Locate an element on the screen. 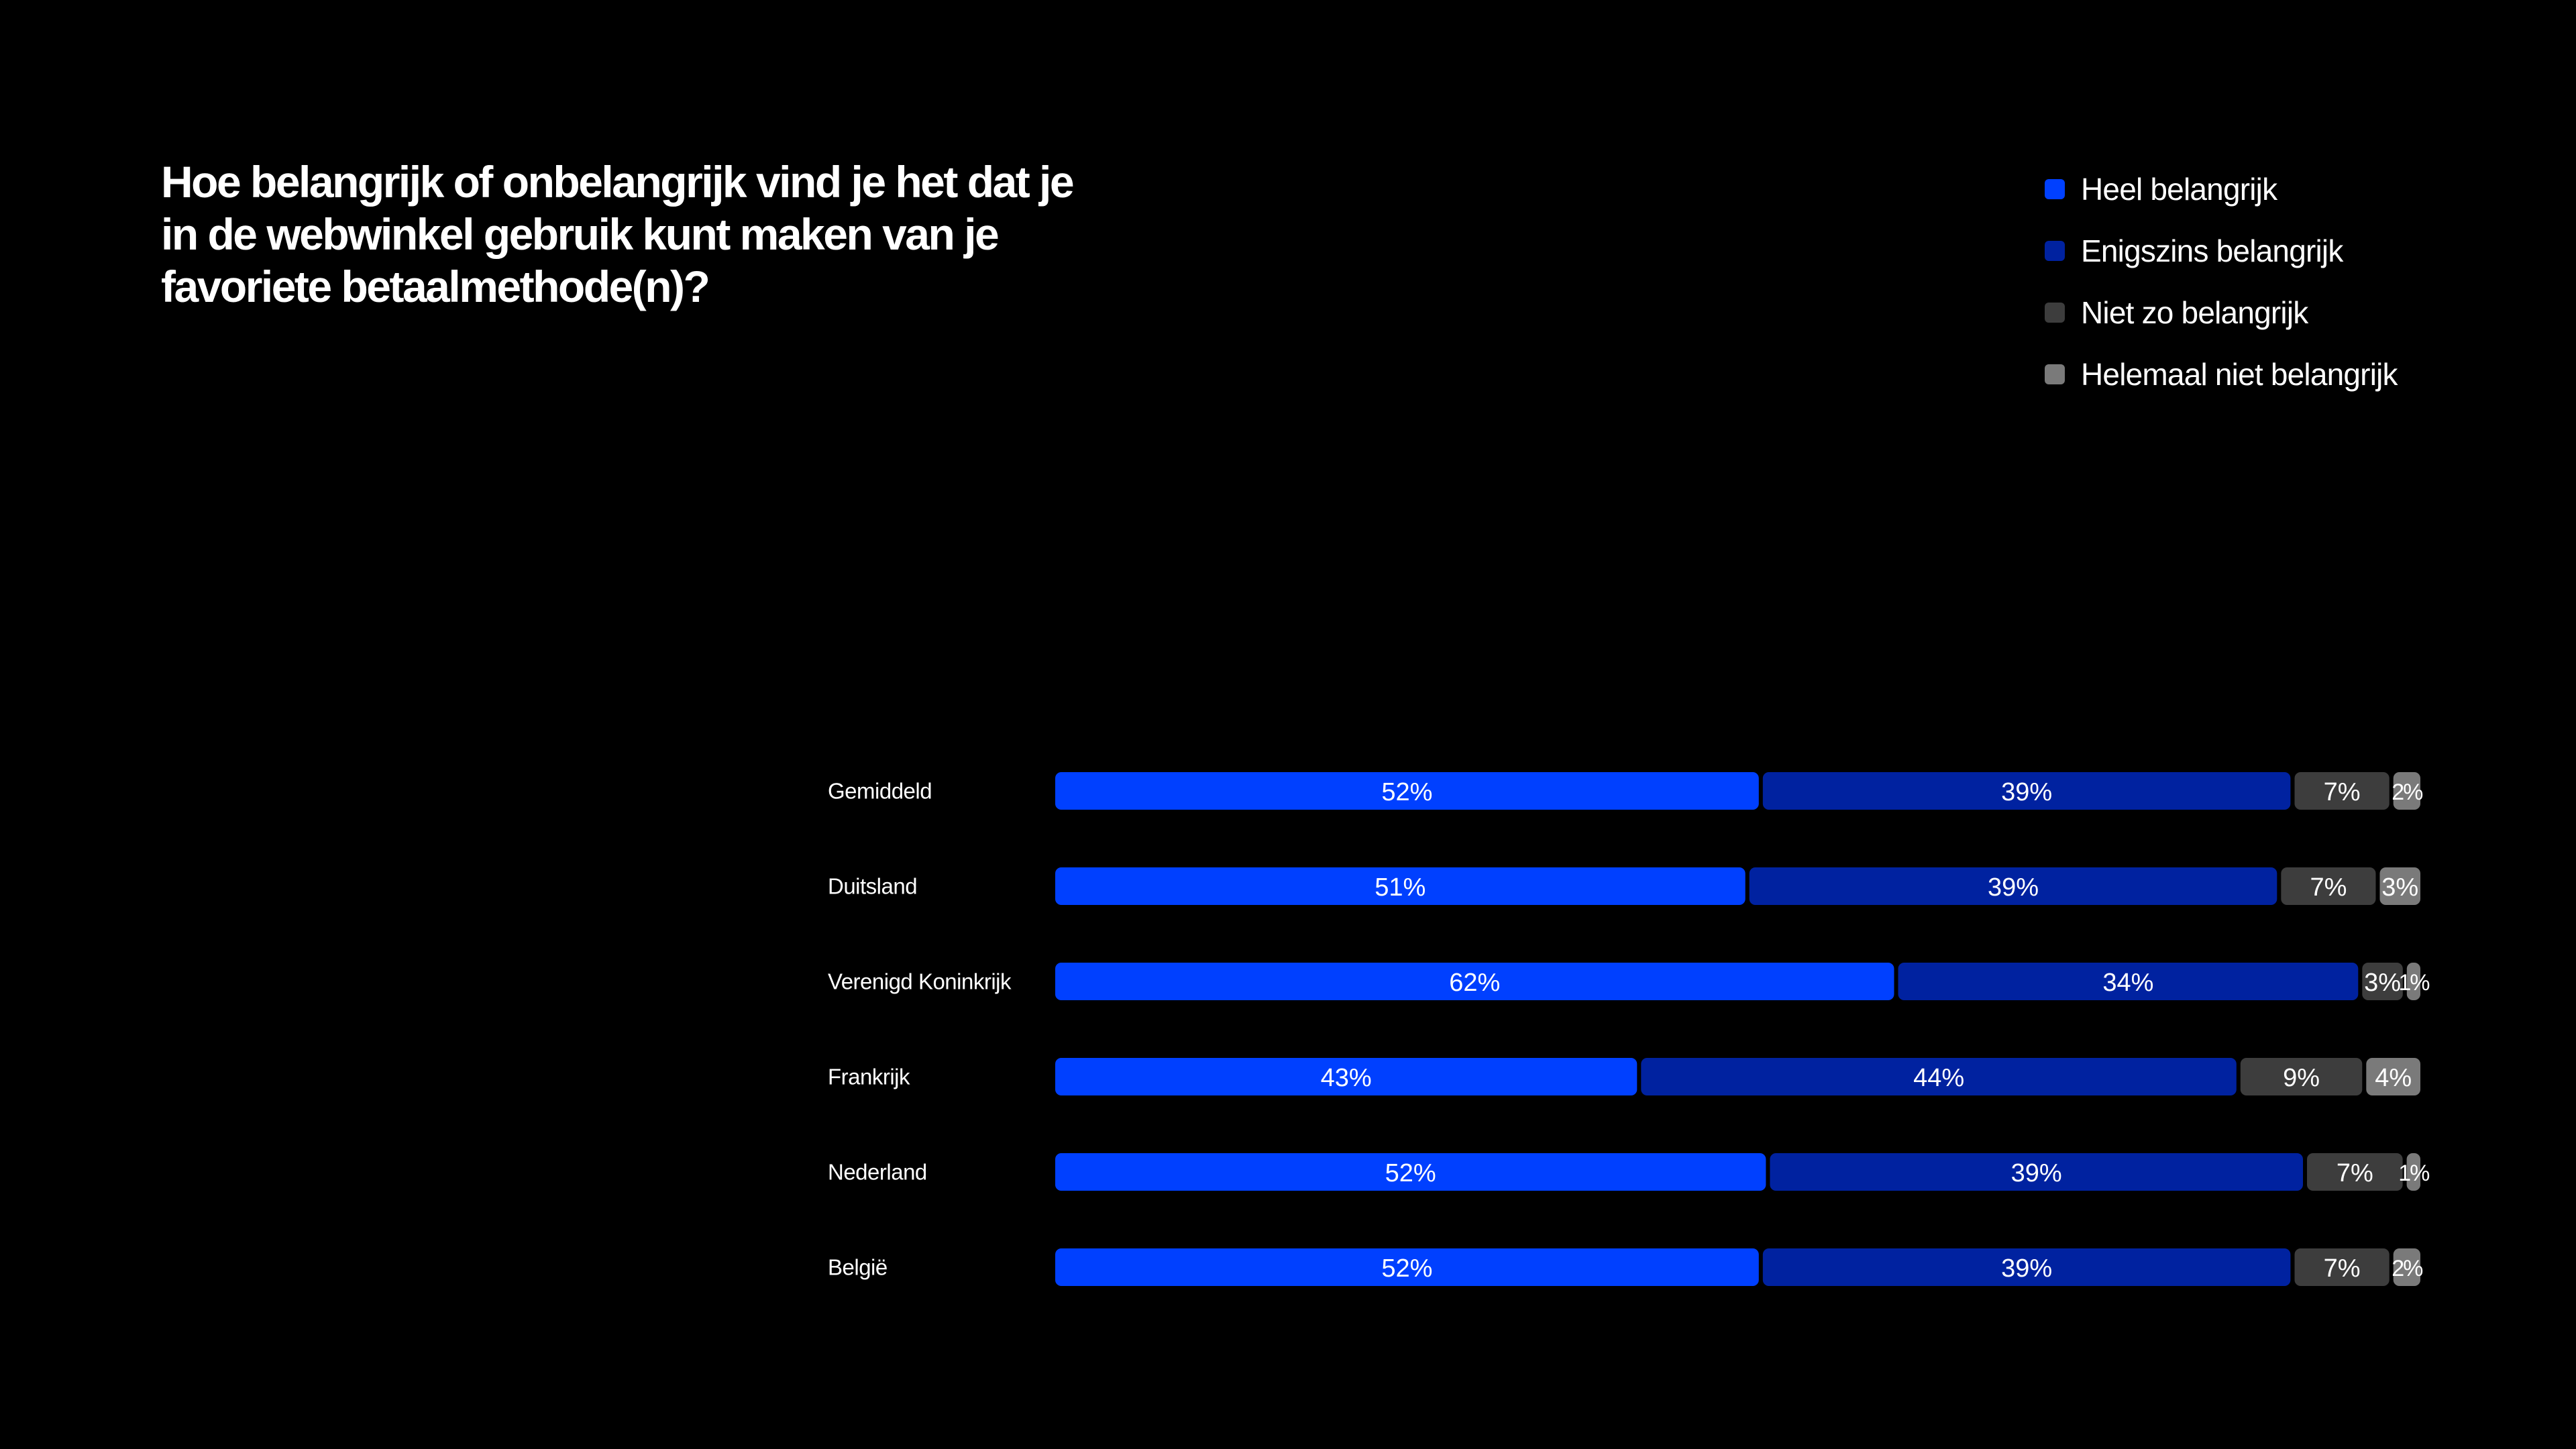 This screenshot has height=1449, width=2576. bar-row: Gemiddeld 52% 39% 7% 2% is located at coordinates (1626, 791).